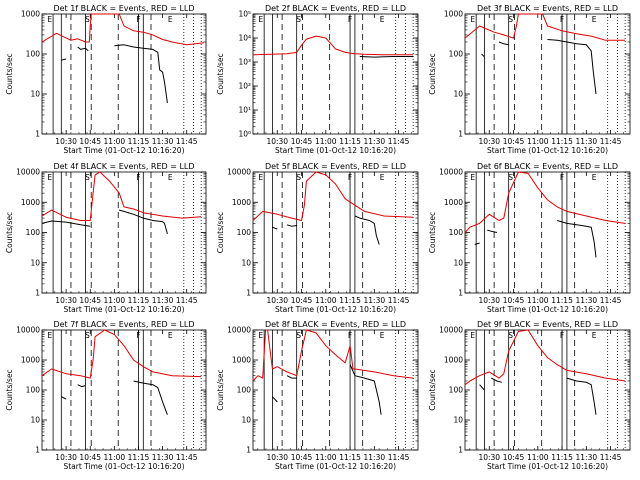  What do you see at coordinates (547, 324) in the screenshot?
I see `panel-title: Det 9f BLACK = Events, RED = LLD` at bounding box center [547, 324].